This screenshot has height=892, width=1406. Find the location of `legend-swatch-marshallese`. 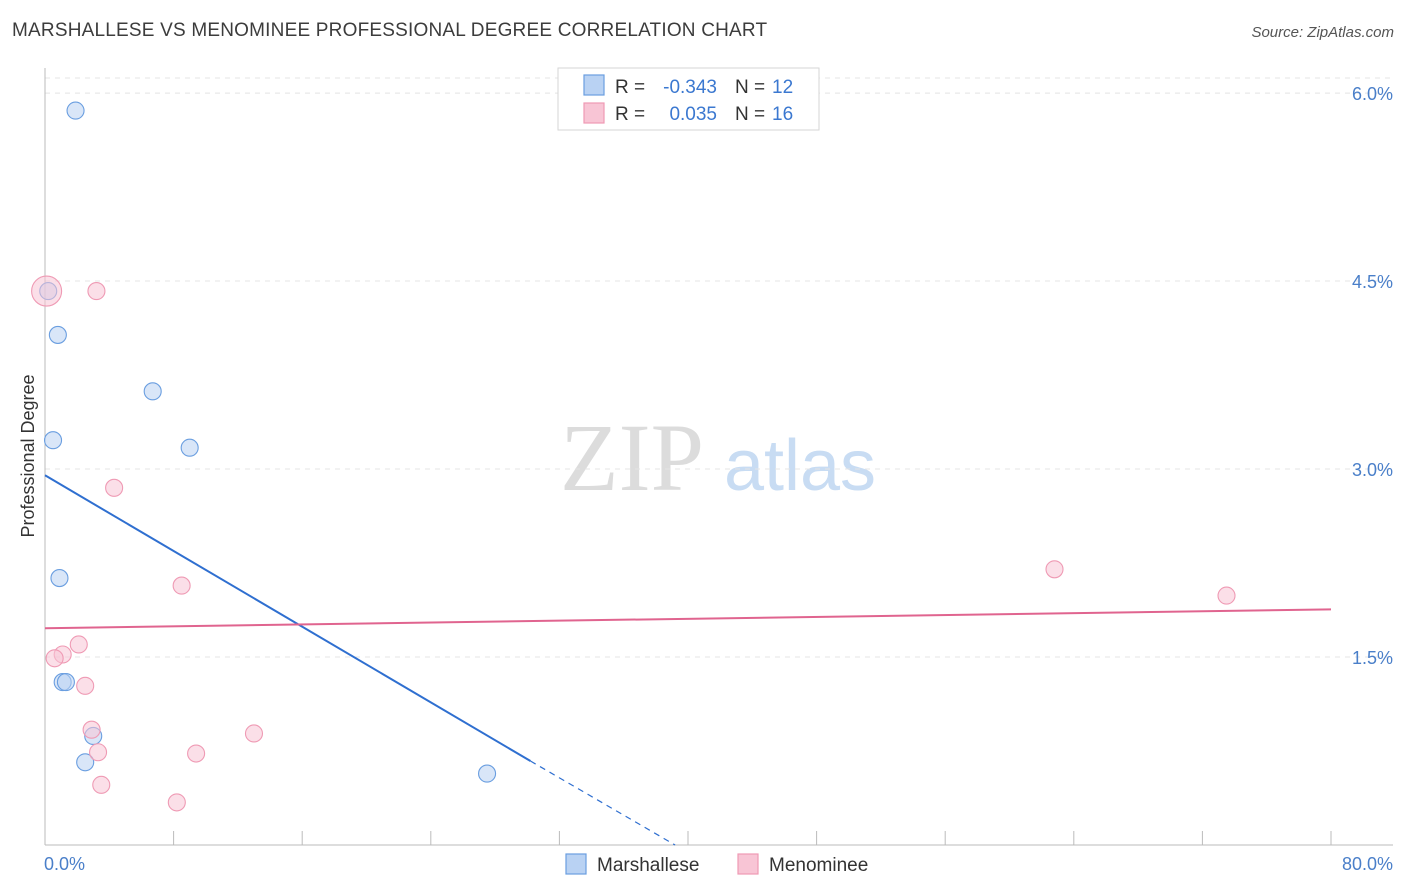

legend-swatch-marshallese is located at coordinates (594, 85).